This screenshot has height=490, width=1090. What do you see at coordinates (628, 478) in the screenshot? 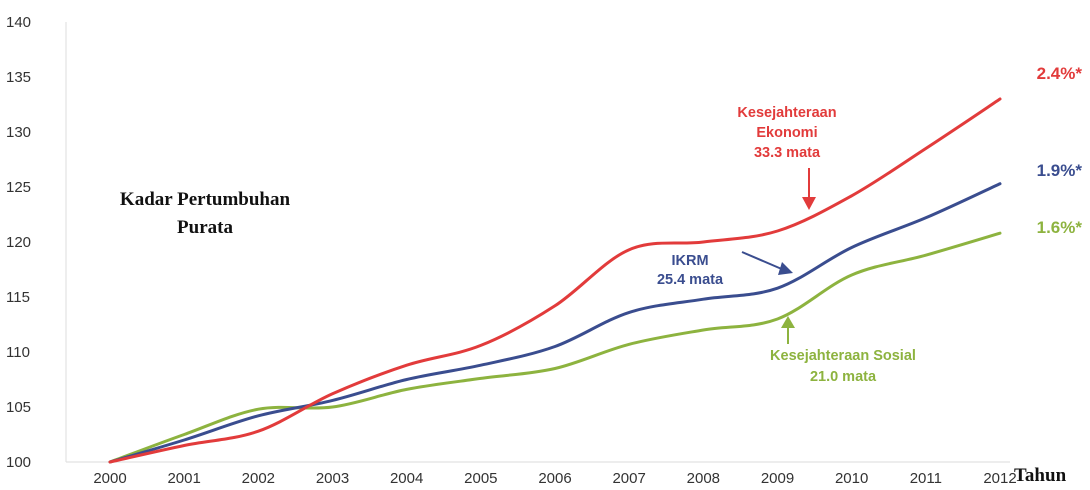
I see `x-tick-label: 2007` at bounding box center [628, 478].